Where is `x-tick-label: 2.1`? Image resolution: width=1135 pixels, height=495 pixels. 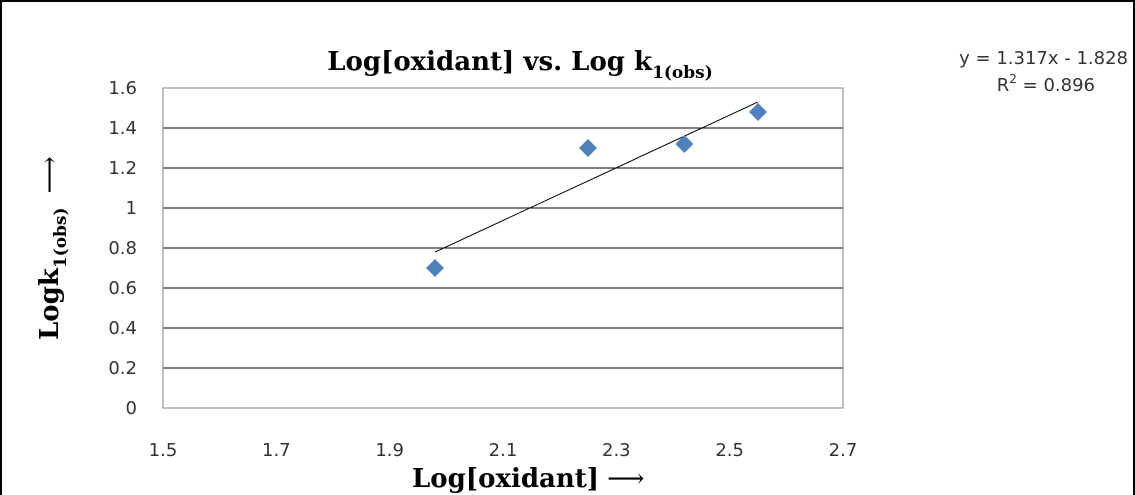
x-tick-label: 2.1 is located at coordinates (503, 450).